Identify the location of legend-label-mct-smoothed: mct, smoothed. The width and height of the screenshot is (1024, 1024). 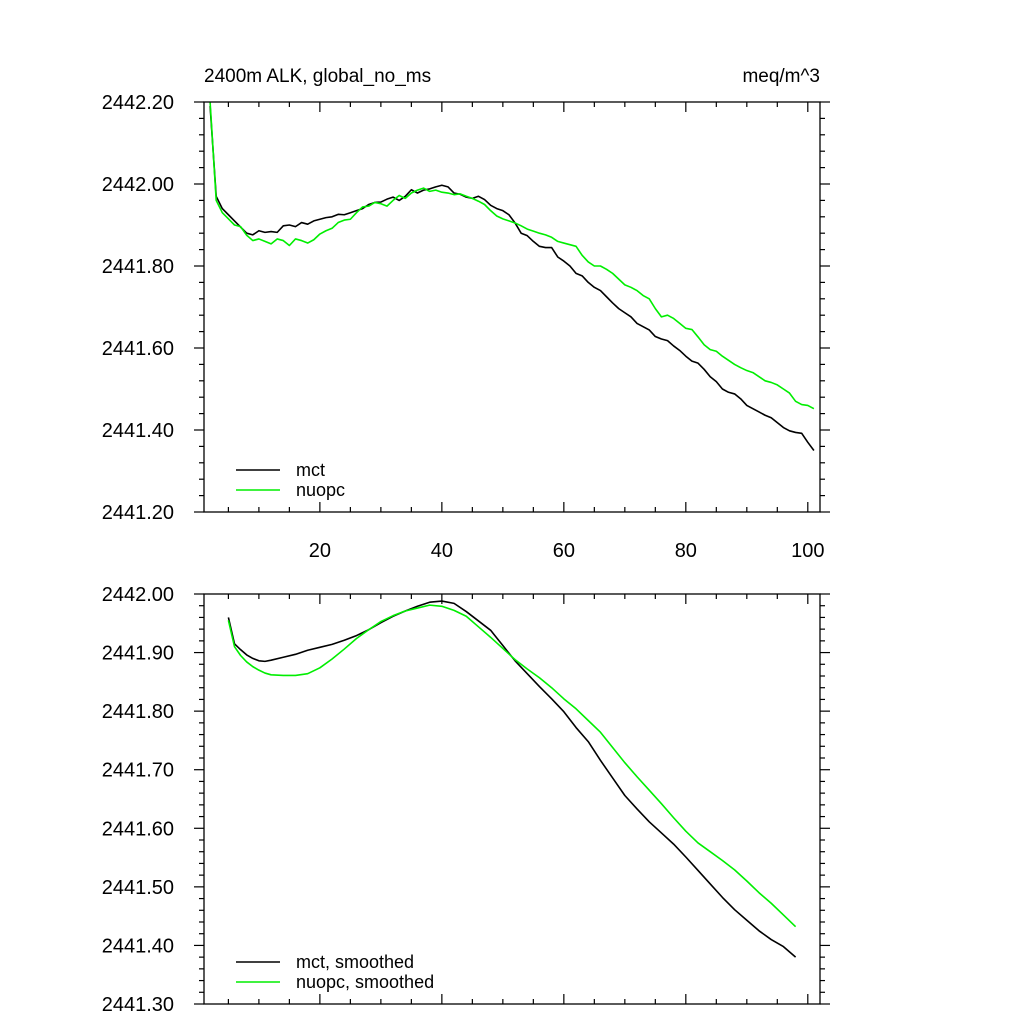
(355, 962).